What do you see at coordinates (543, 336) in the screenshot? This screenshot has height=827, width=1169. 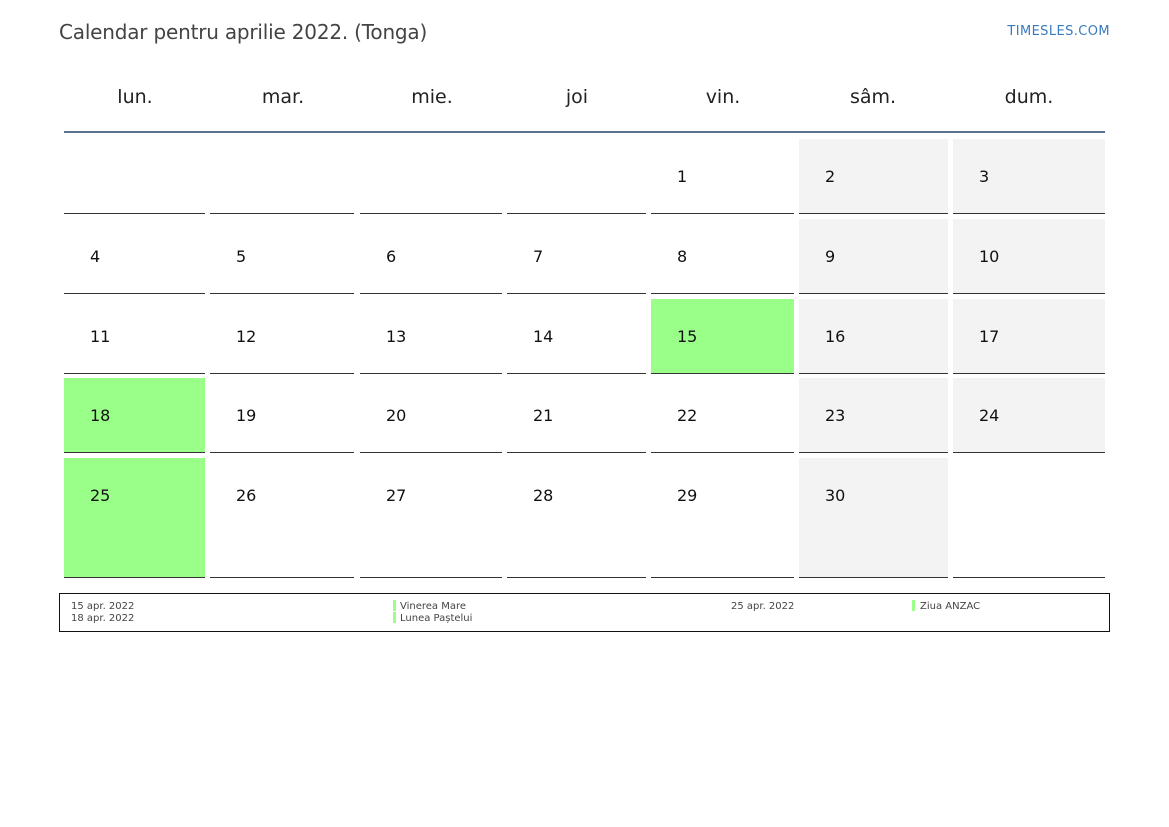 I see `day-number: 14` at bounding box center [543, 336].